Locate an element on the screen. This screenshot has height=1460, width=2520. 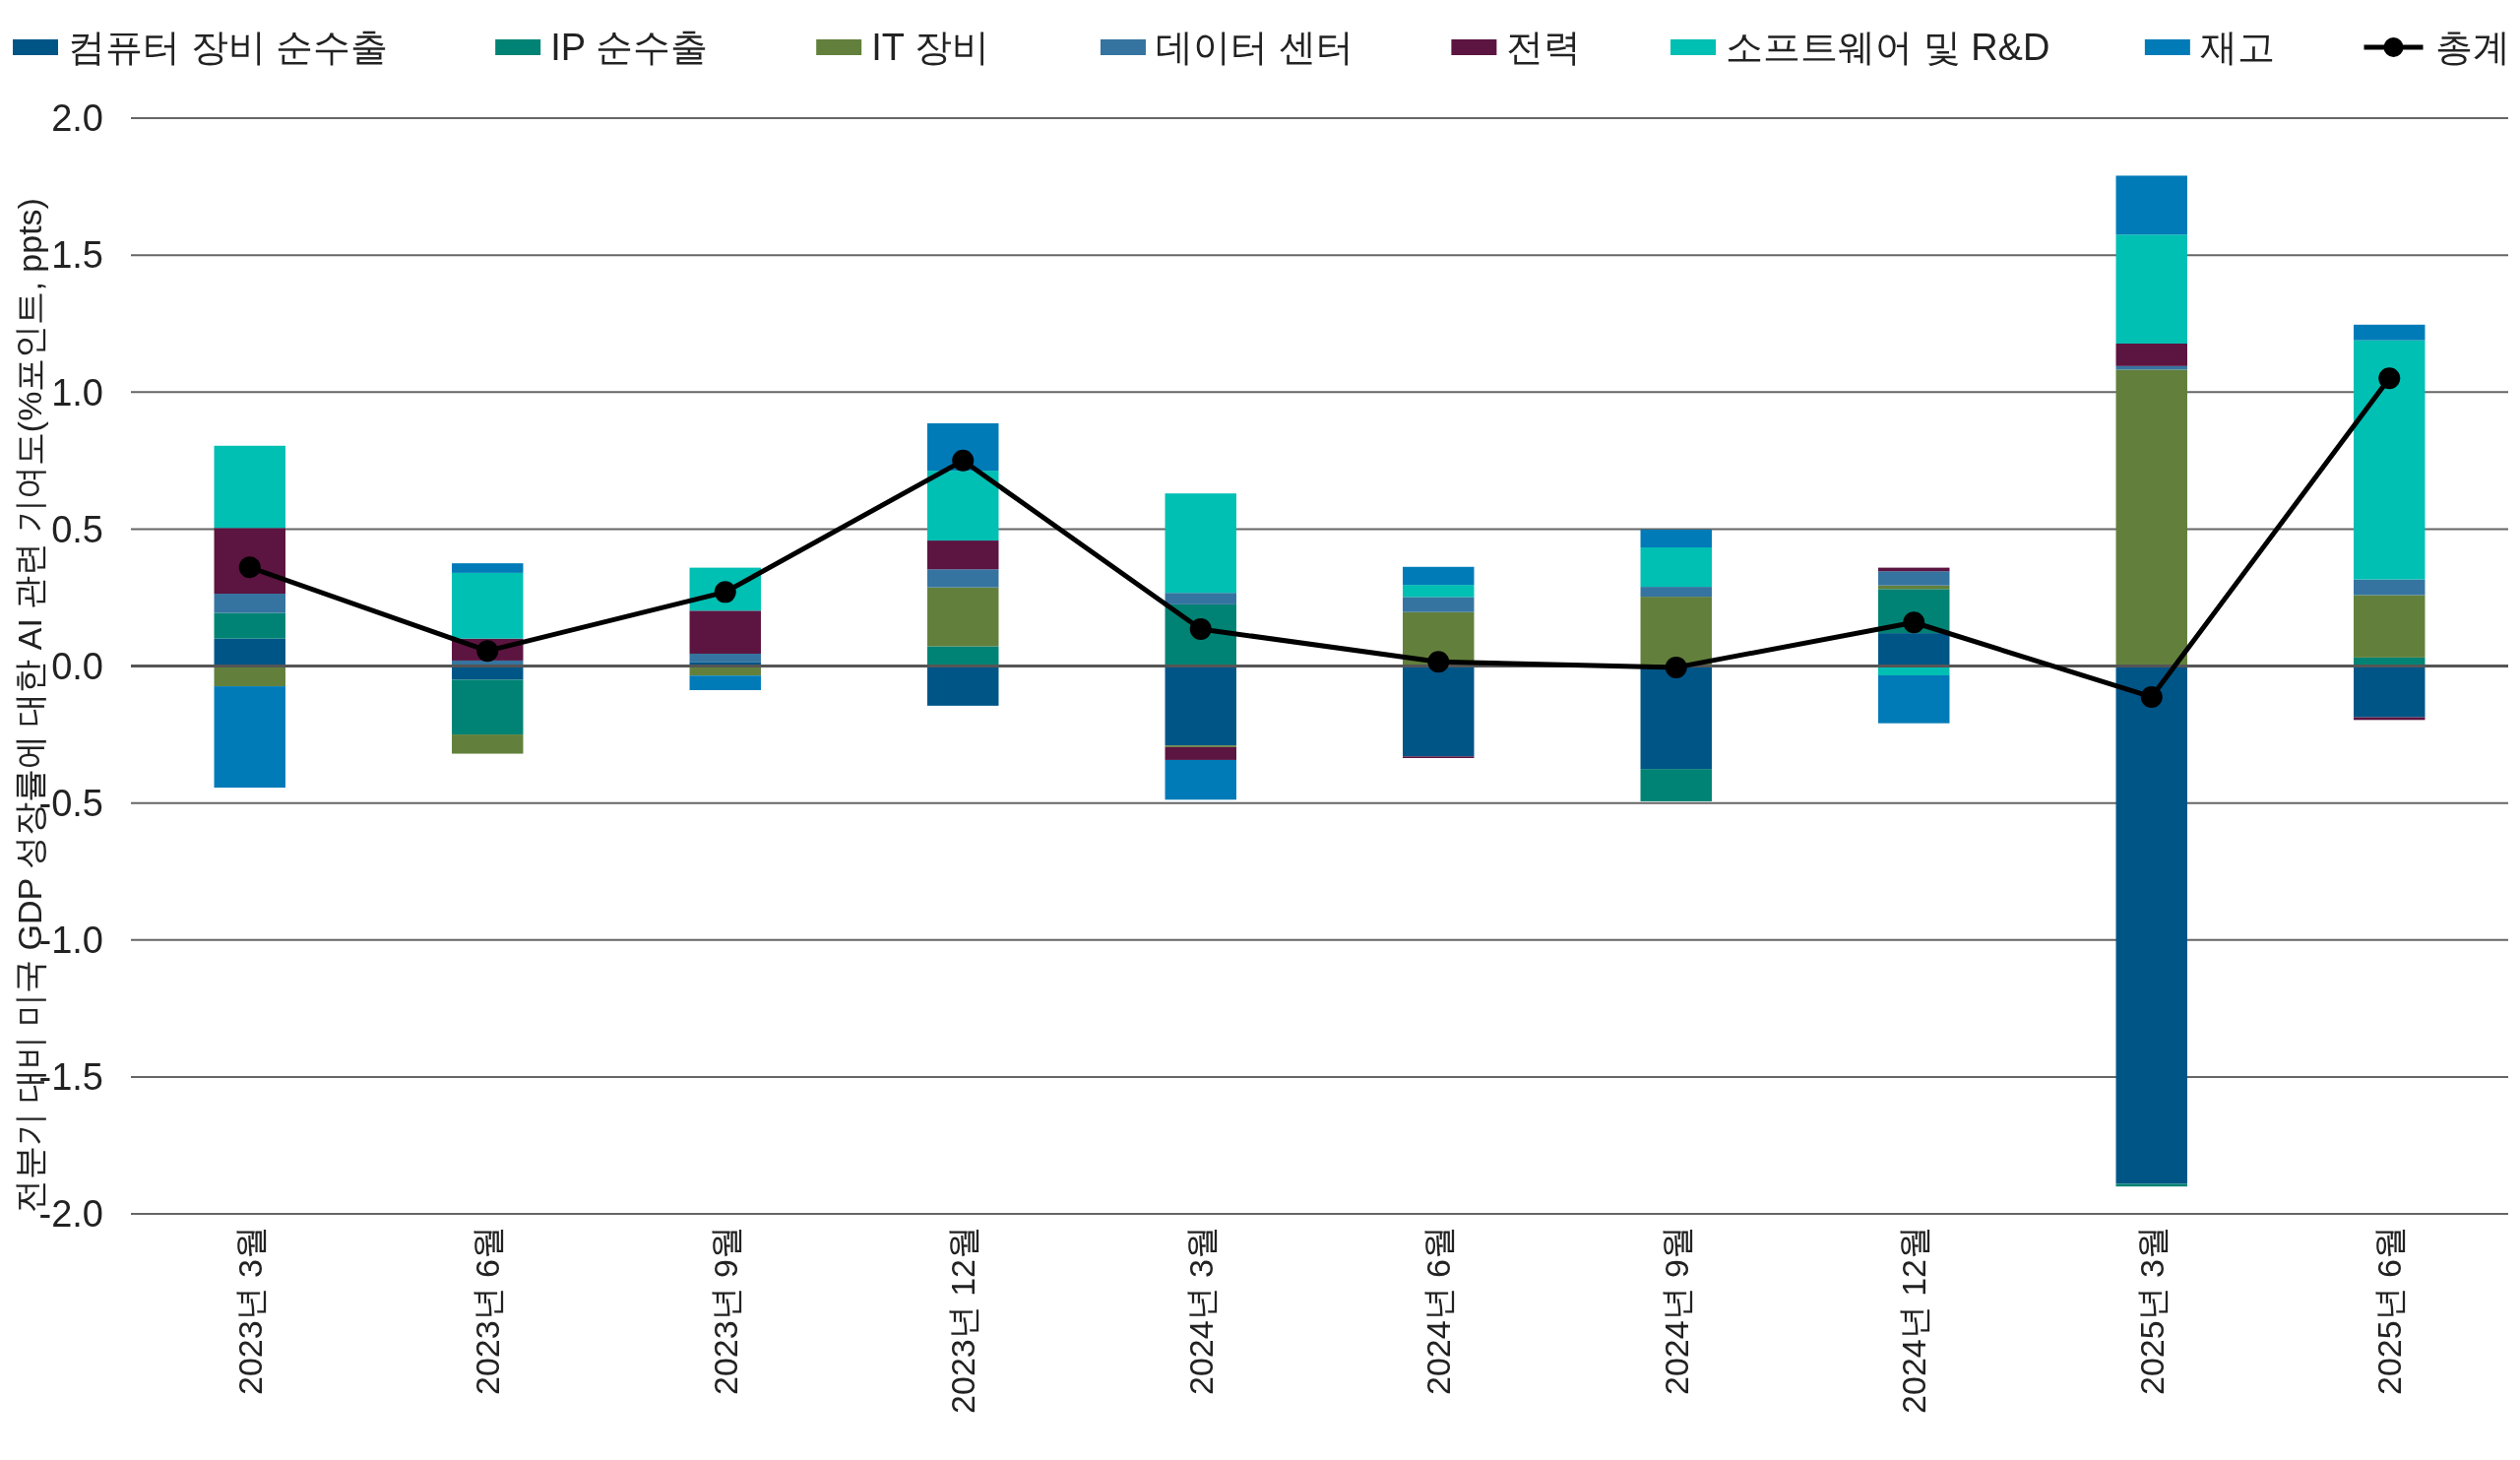
x-tick-label: 2024년 6월 is located at coordinates (1438, 1310).